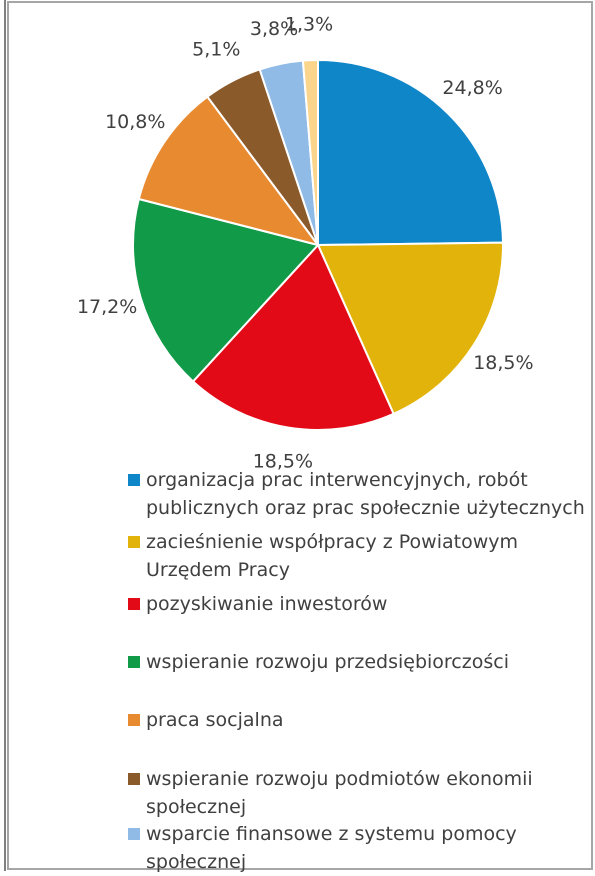 The image size is (595, 876). What do you see at coordinates (358, 720) in the screenshot?
I see `legend-item: praca socjalna` at bounding box center [358, 720].